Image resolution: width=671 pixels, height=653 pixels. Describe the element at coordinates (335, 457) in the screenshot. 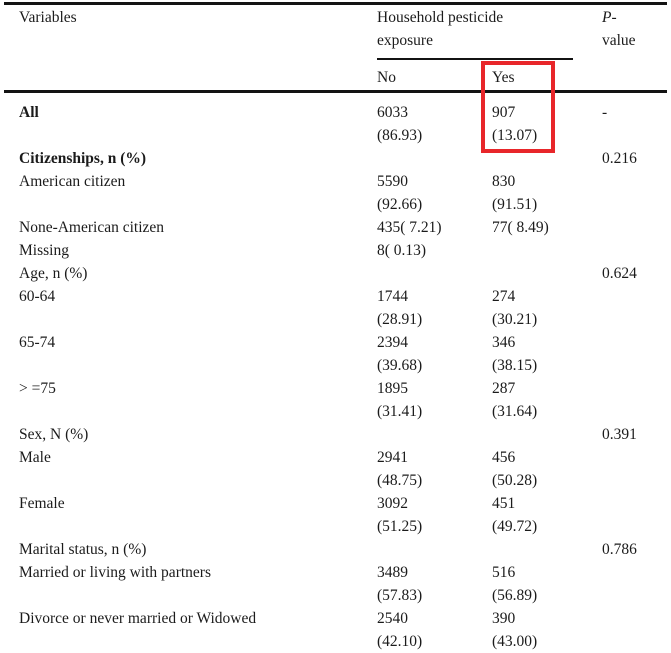

I see `table-row: Male 2941 456` at that location.